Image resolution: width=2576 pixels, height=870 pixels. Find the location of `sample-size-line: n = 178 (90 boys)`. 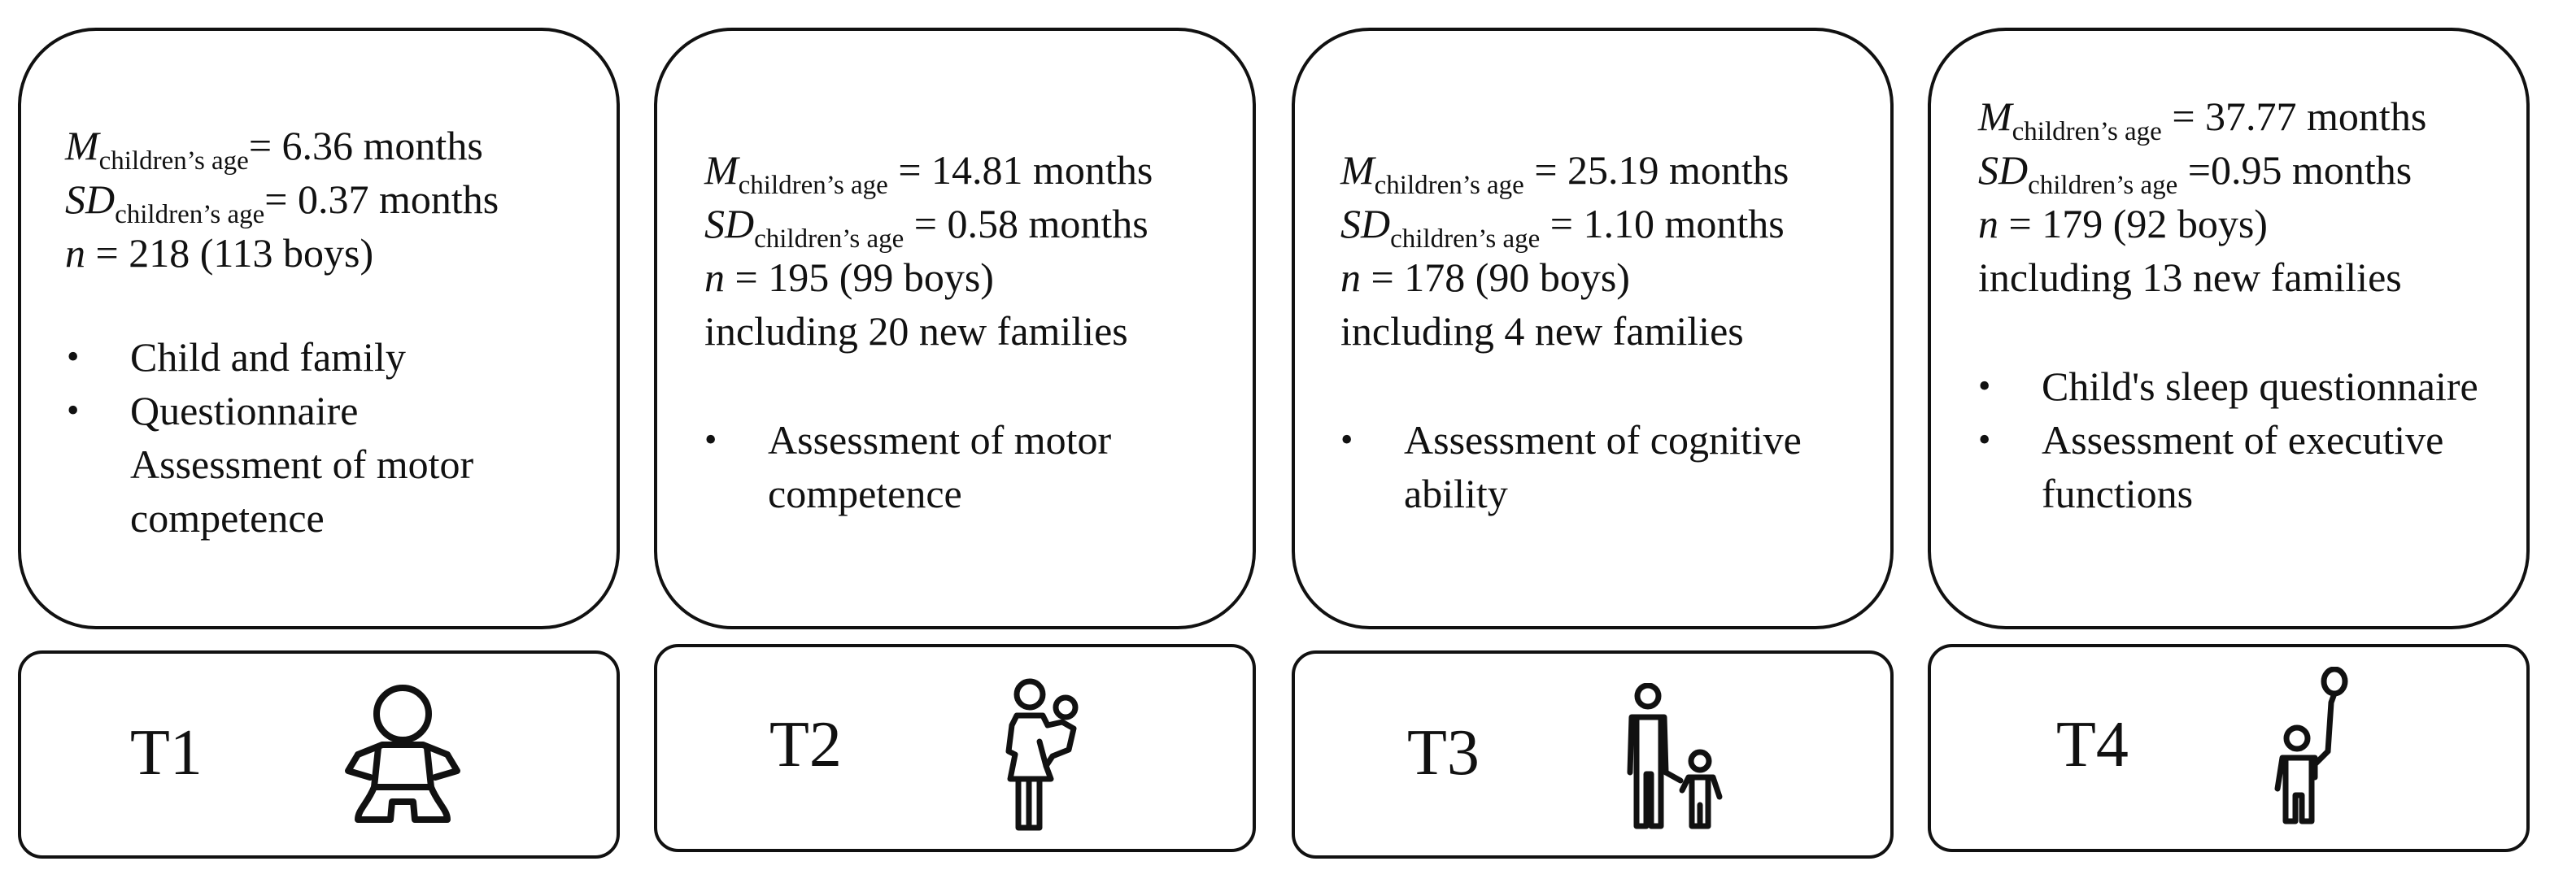

sample-size-line: n = 178 (90 boys) is located at coordinates (1485, 277).